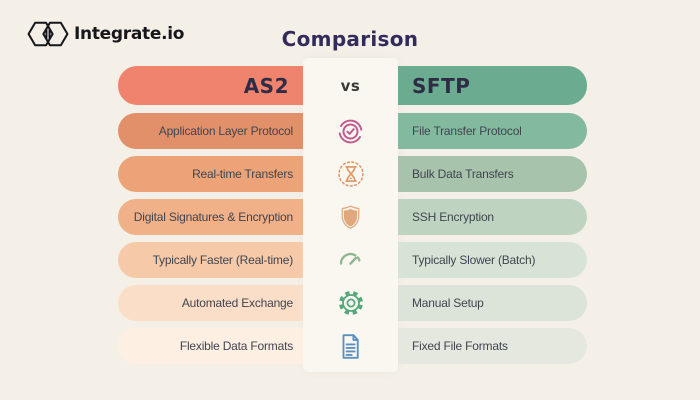 The height and width of the screenshot is (400, 700). I want to click on document-icon, so click(350, 346).